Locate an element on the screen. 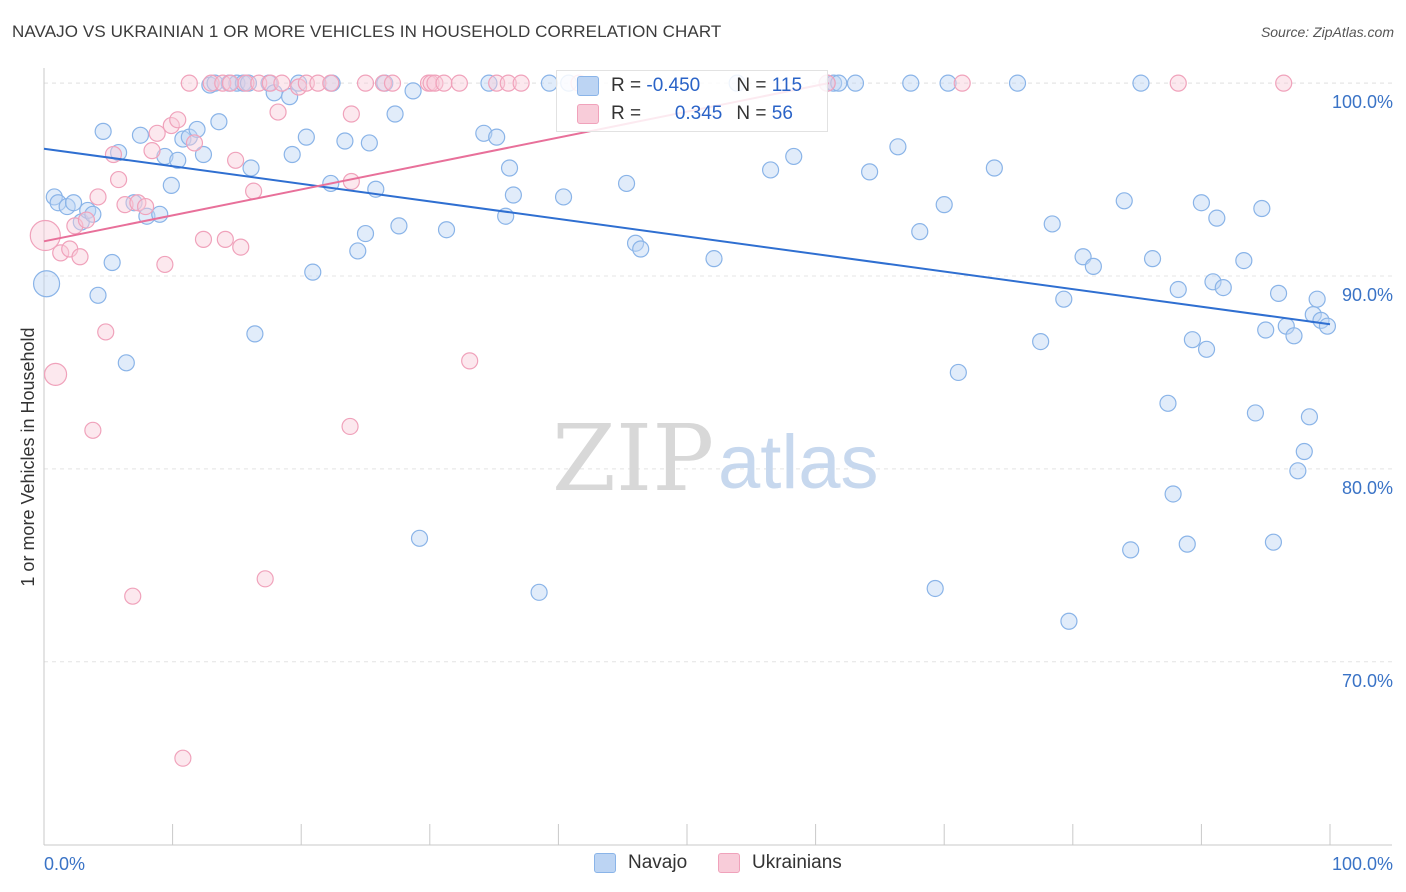 Image resolution: width=1406 pixels, height=892 pixels. ukrainians-legend-swatch is located at coordinates (729, 863).